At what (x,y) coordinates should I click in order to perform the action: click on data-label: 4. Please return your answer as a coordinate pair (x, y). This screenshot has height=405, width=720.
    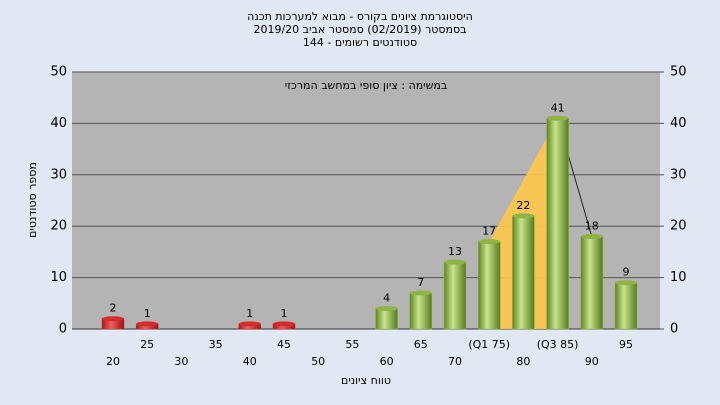
    Looking at the image, I should click on (386, 297).